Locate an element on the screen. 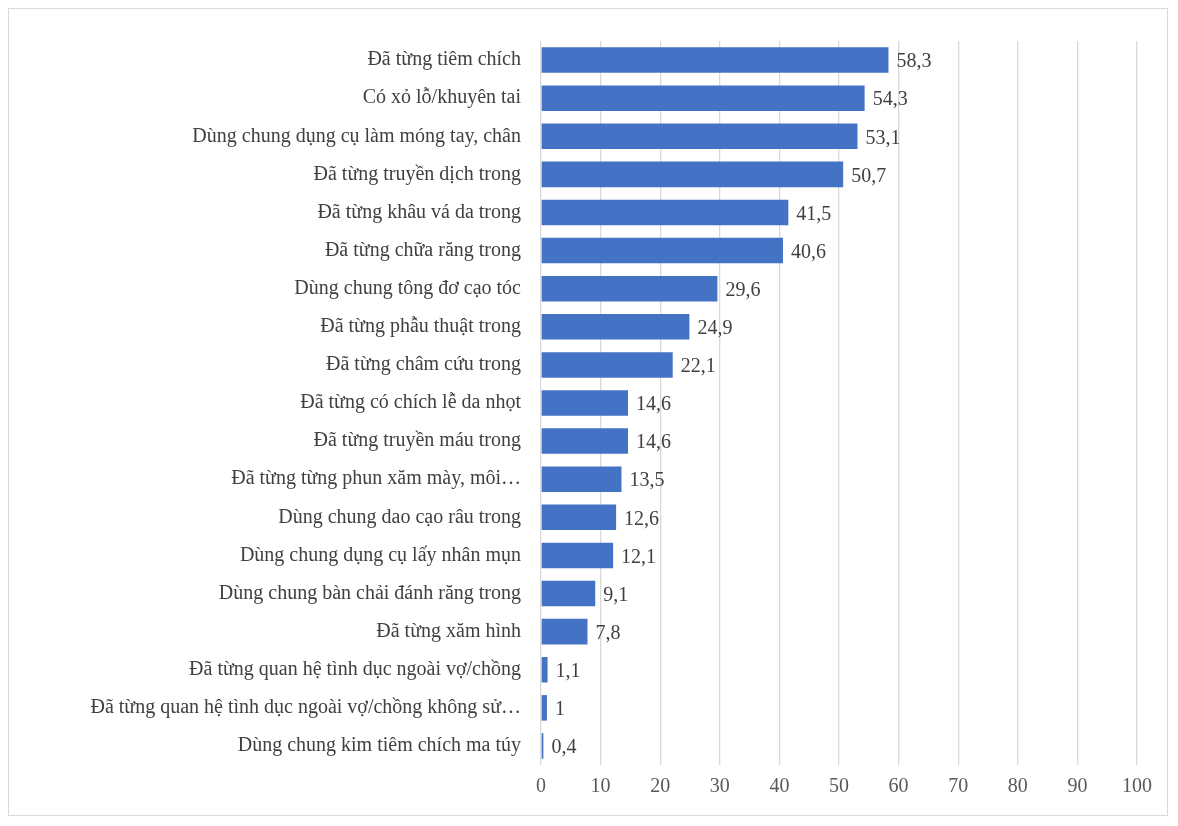 The width and height of the screenshot is (1178, 826). data-label: 50,7 is located at coordinates (869, 174).